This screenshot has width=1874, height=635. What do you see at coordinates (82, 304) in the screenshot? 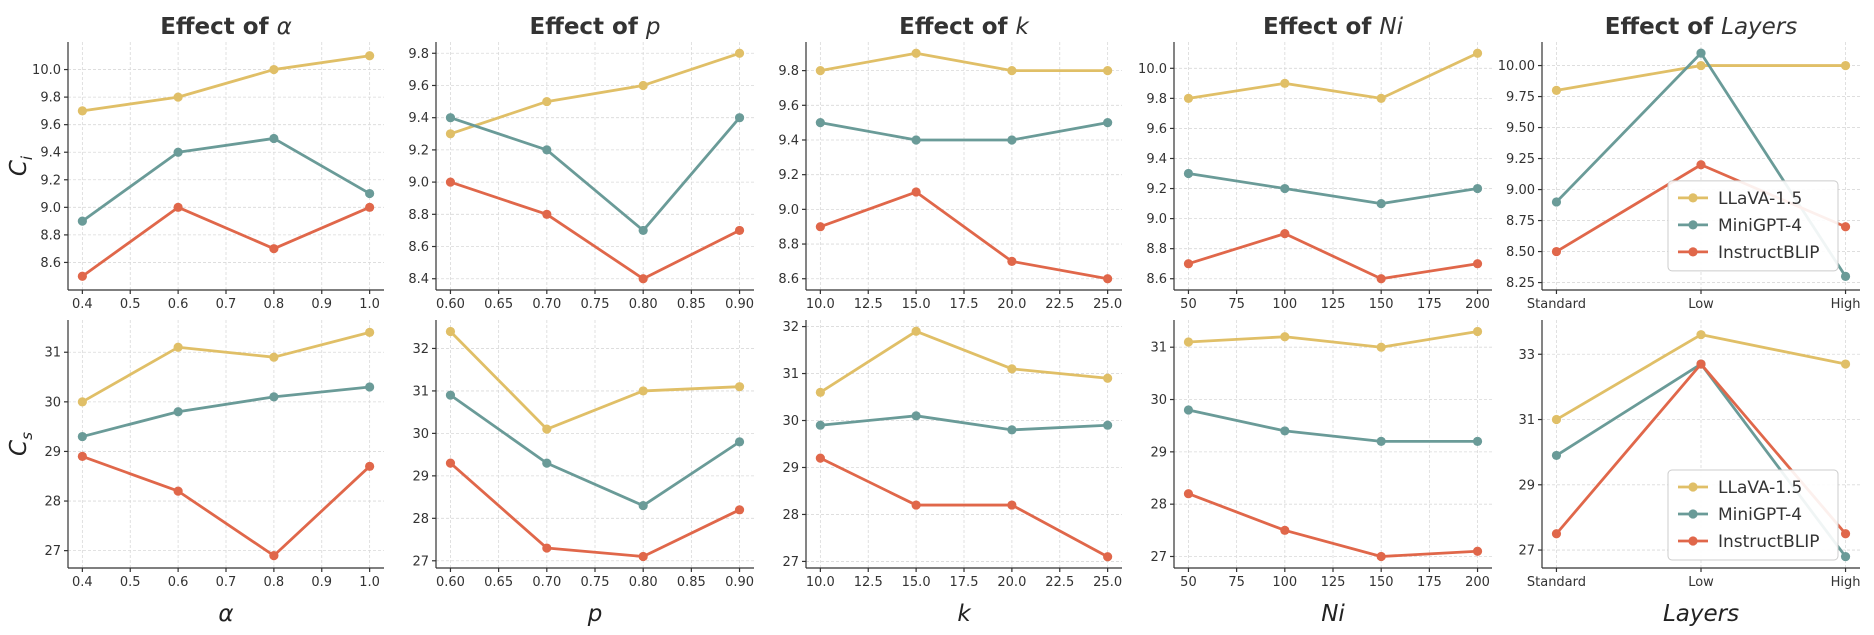
I see `x-tick-label: 0.4` at bounding box center [82, 304].